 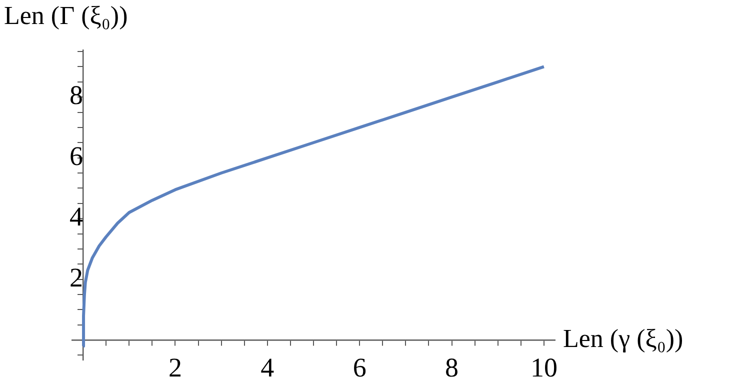 What do you see at coordinates (77, 155) in the screenshot?
I see `y-tick-label: 6` at bounding box center [77, 155].